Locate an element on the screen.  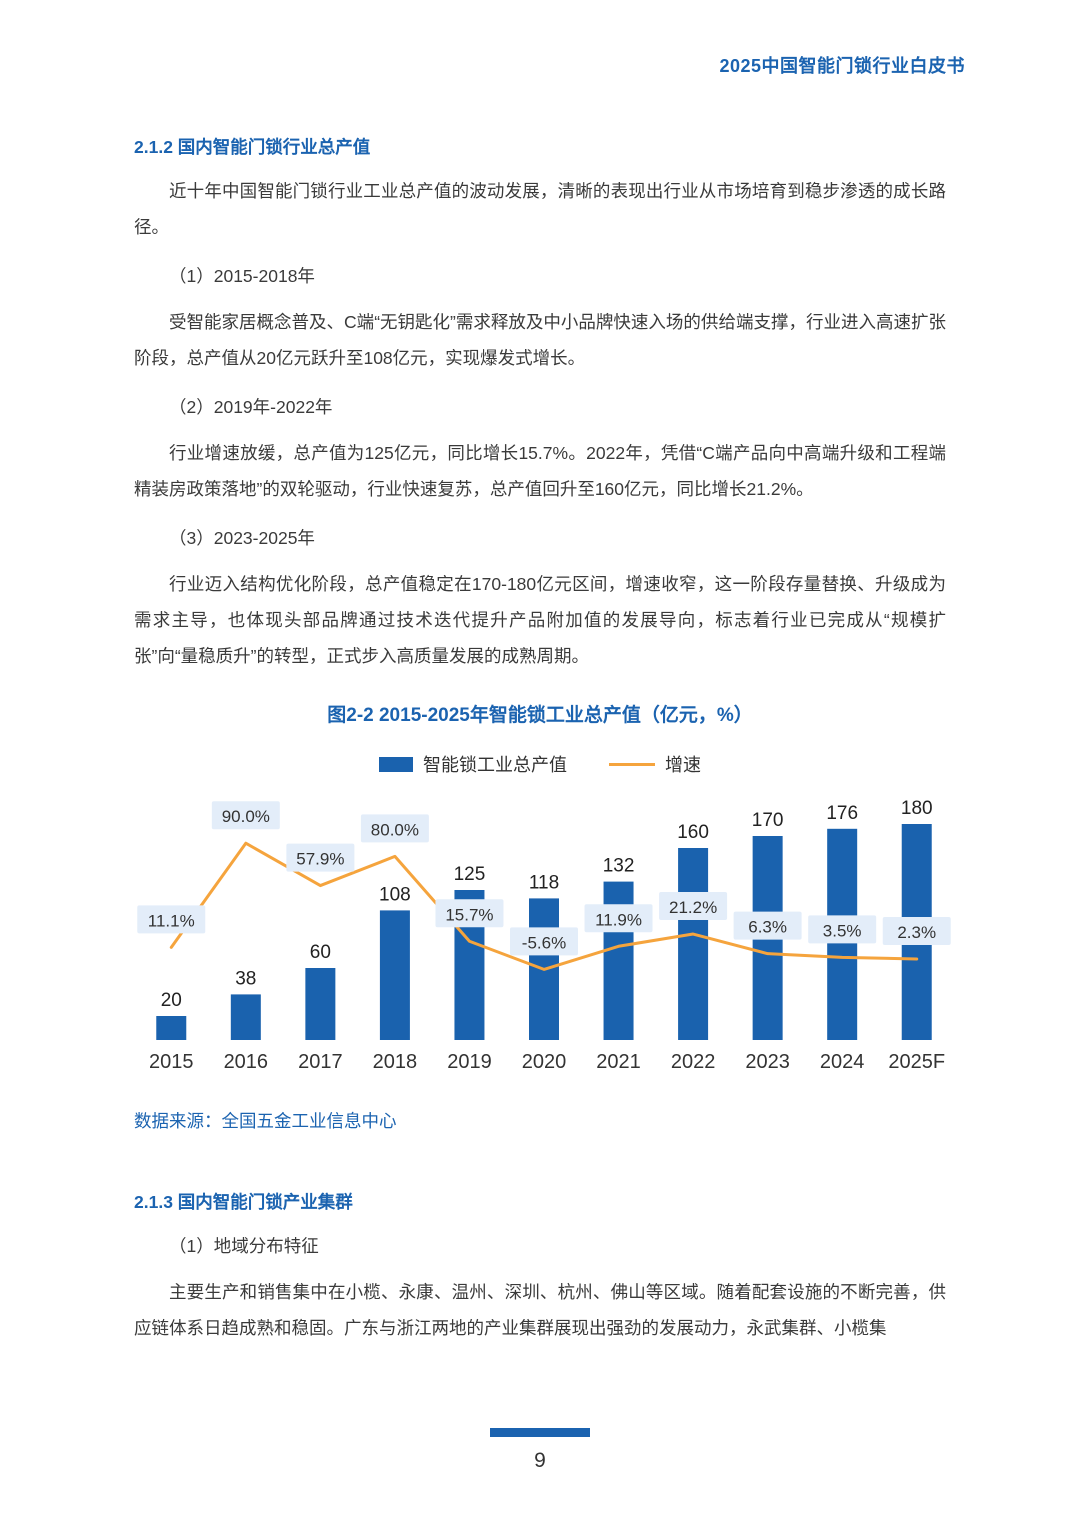
bar-value-label: 125 is located at coordinates (470, 874).